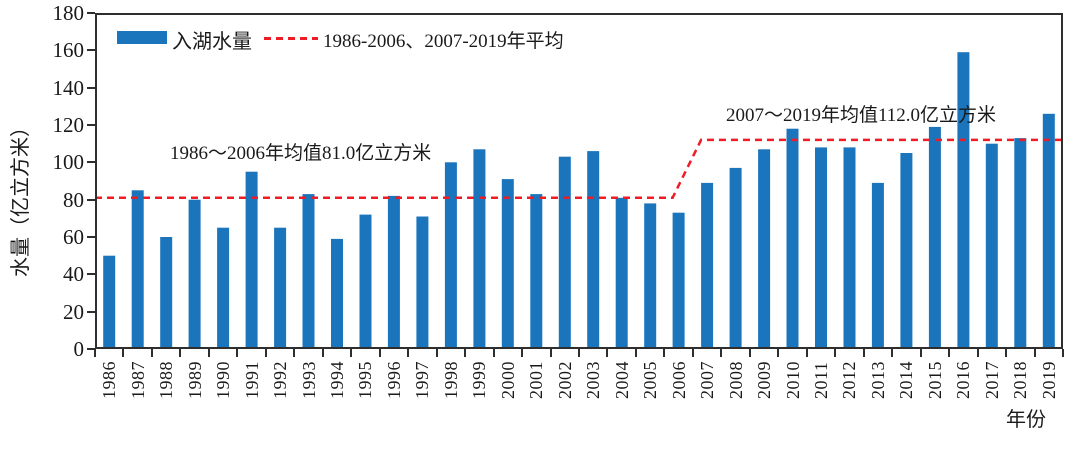 Image resolution: width=1080 pixels, height=449 pixels. I want to click on y-tick-label-80: 80, so click(73, 199).